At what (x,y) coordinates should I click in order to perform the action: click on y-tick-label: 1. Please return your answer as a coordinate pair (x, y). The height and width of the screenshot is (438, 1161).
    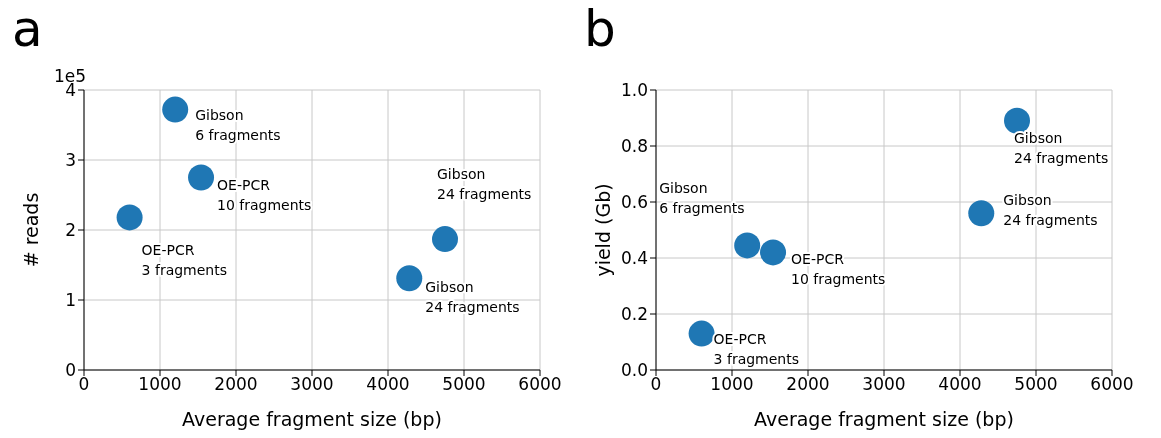
    Looking at the image, I should click on (70, 300).